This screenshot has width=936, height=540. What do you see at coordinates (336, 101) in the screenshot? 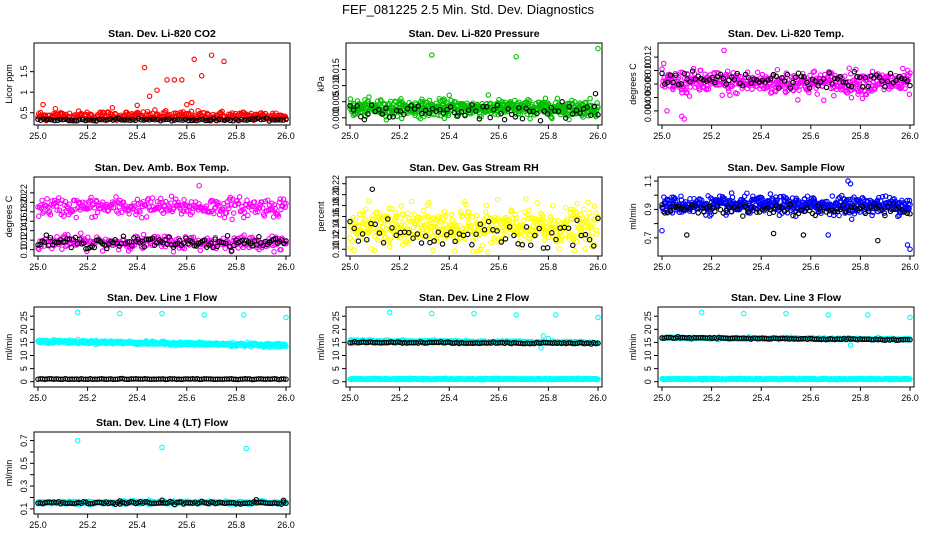
I see `y-tick-label: 0.005` at bounding box center [336, 101].